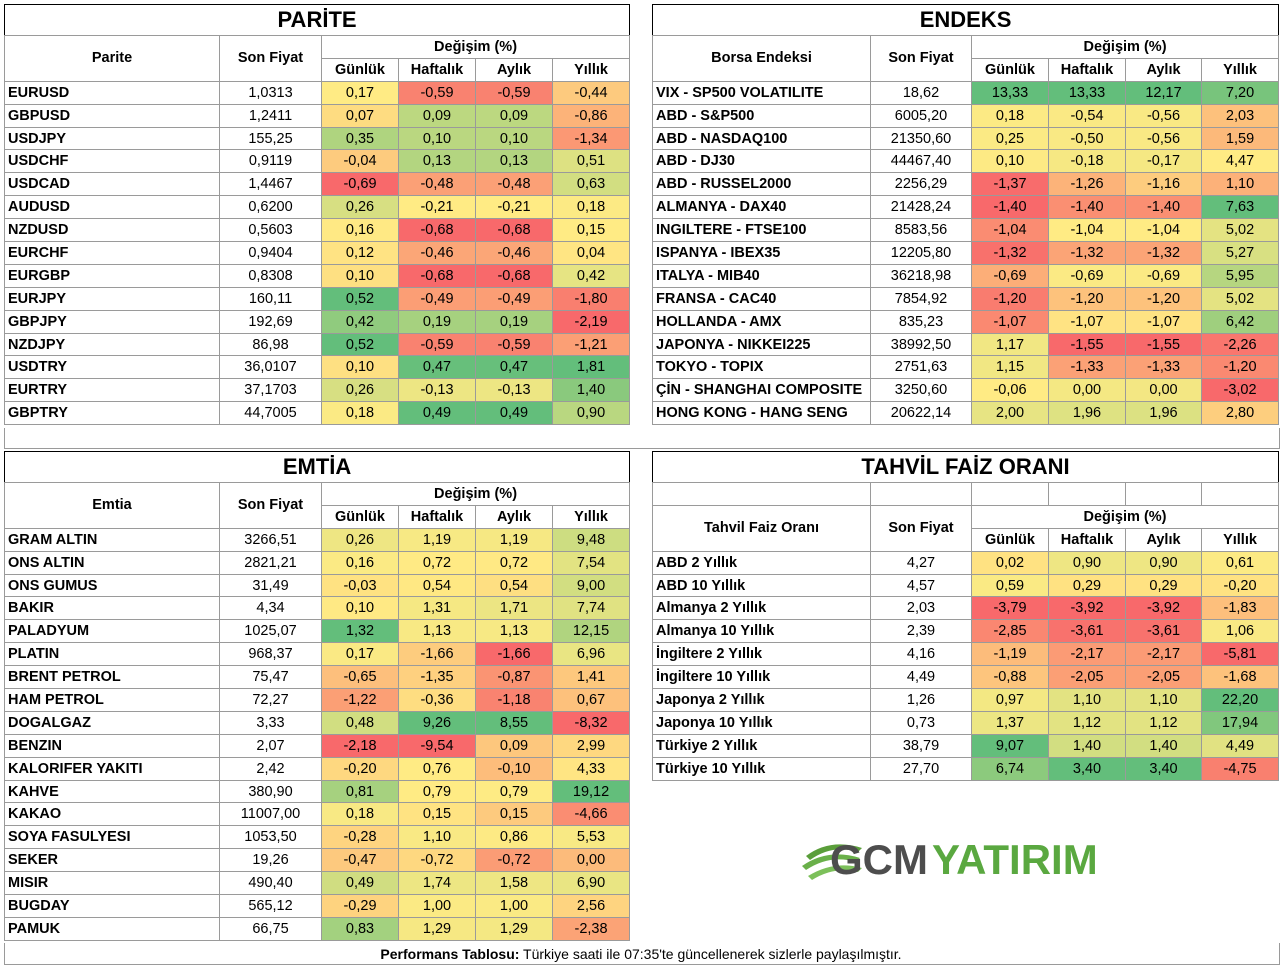 The width and height of the screenshot is (1282, 967). I want to click on row-price: 19,26, so click(270, 860).